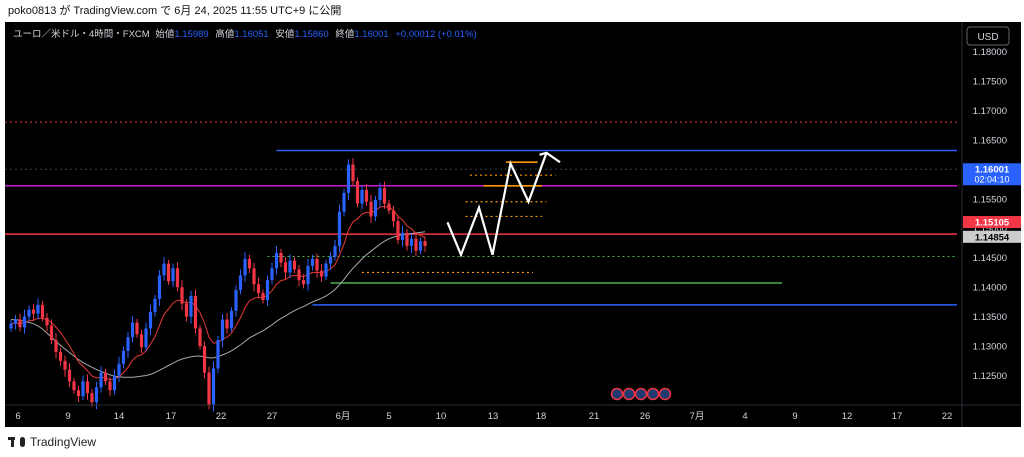 This screenshot has width=1024, height=457. What do you see at coordinates (897, 416) in the screenshot?
I see `x-tick-label: 17` at bounding box center [897, 416].